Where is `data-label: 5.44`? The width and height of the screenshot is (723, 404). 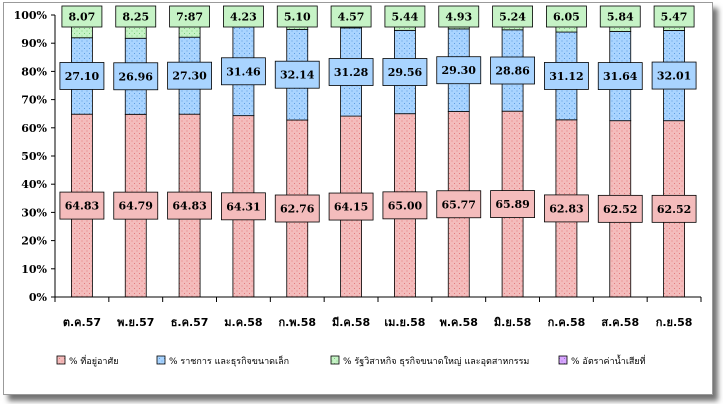
data-label: 5.44 is located at coordinates (405, 17).